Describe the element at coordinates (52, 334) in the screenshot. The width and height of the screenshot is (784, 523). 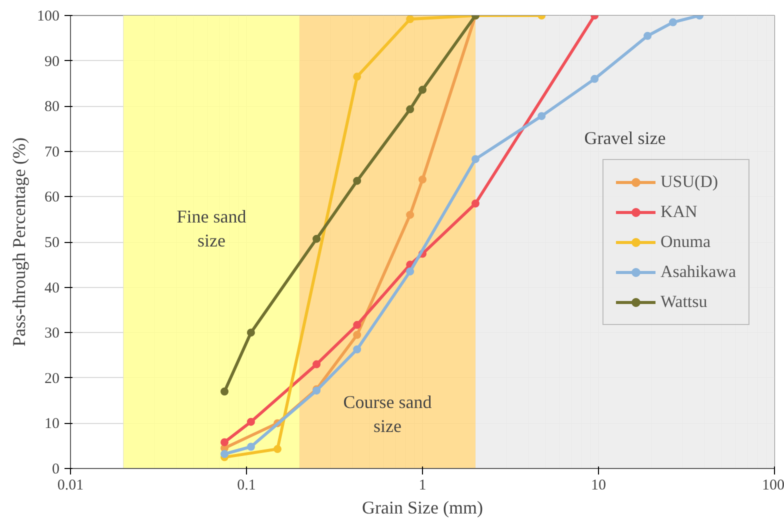
I see `y-tick-label: 30` at that location.